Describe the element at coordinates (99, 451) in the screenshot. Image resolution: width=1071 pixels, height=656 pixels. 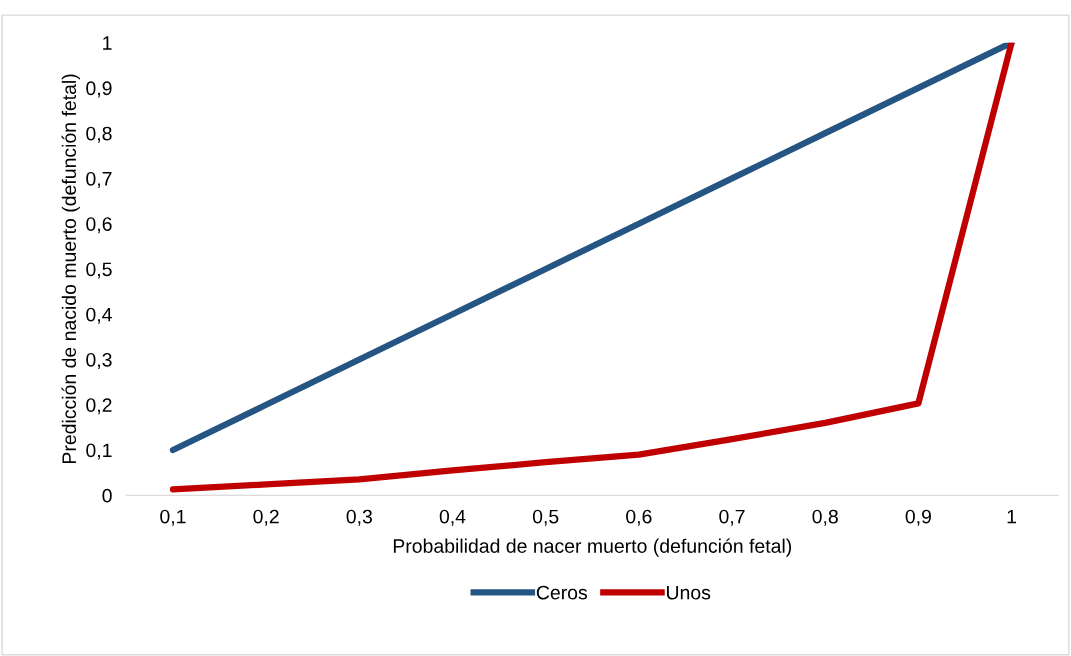
I see `y-tick-label: 0,1` at that location.